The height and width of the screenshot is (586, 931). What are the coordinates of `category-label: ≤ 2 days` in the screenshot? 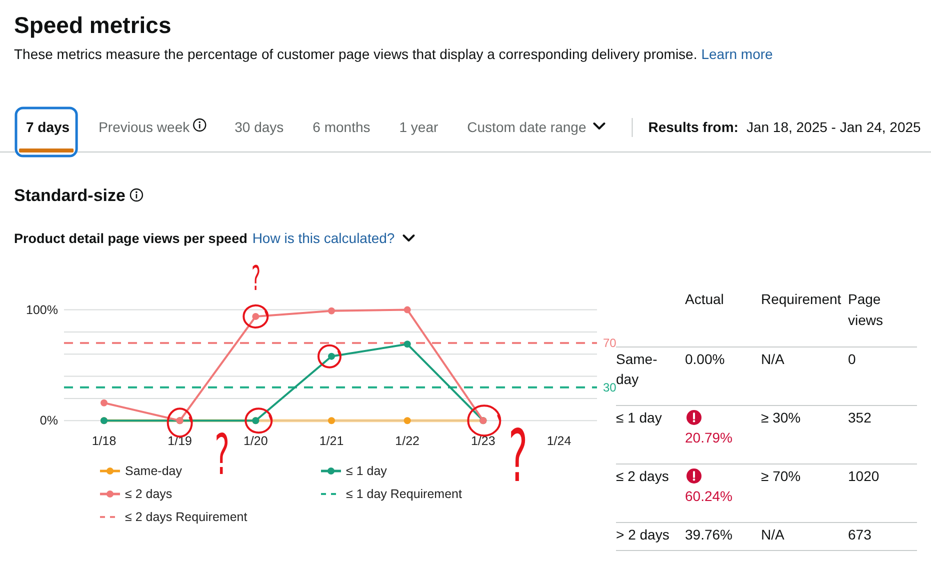 It's located at (642, 476).